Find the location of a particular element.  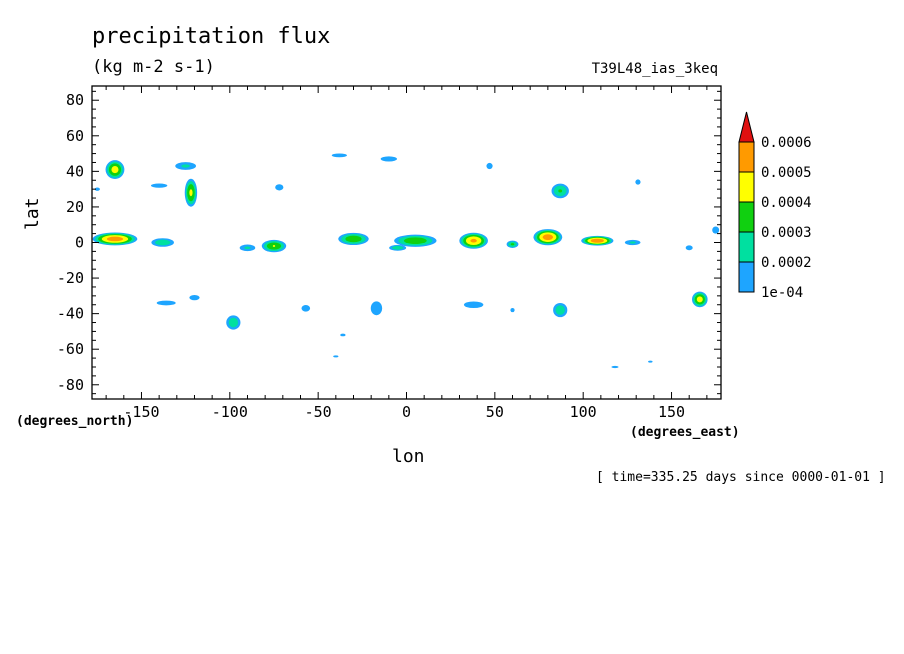

colorbar-label: 0.0004 is located at coordinates (786, 203).